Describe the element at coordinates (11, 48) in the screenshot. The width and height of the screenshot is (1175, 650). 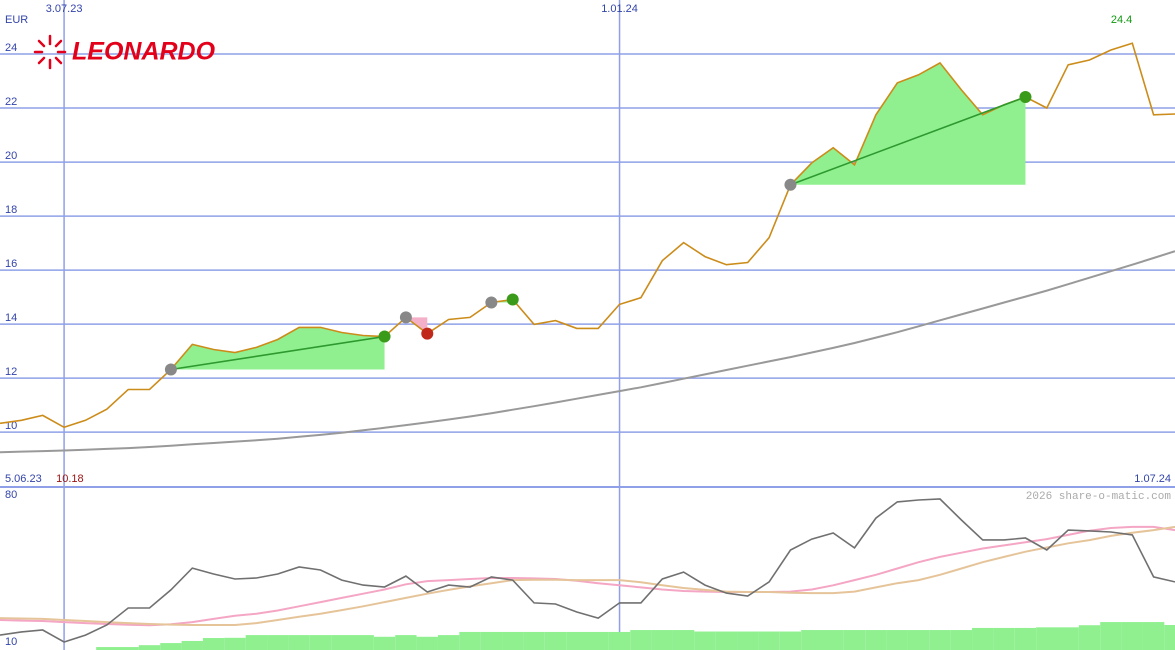
I see `y-tick-label: 24` at that location.